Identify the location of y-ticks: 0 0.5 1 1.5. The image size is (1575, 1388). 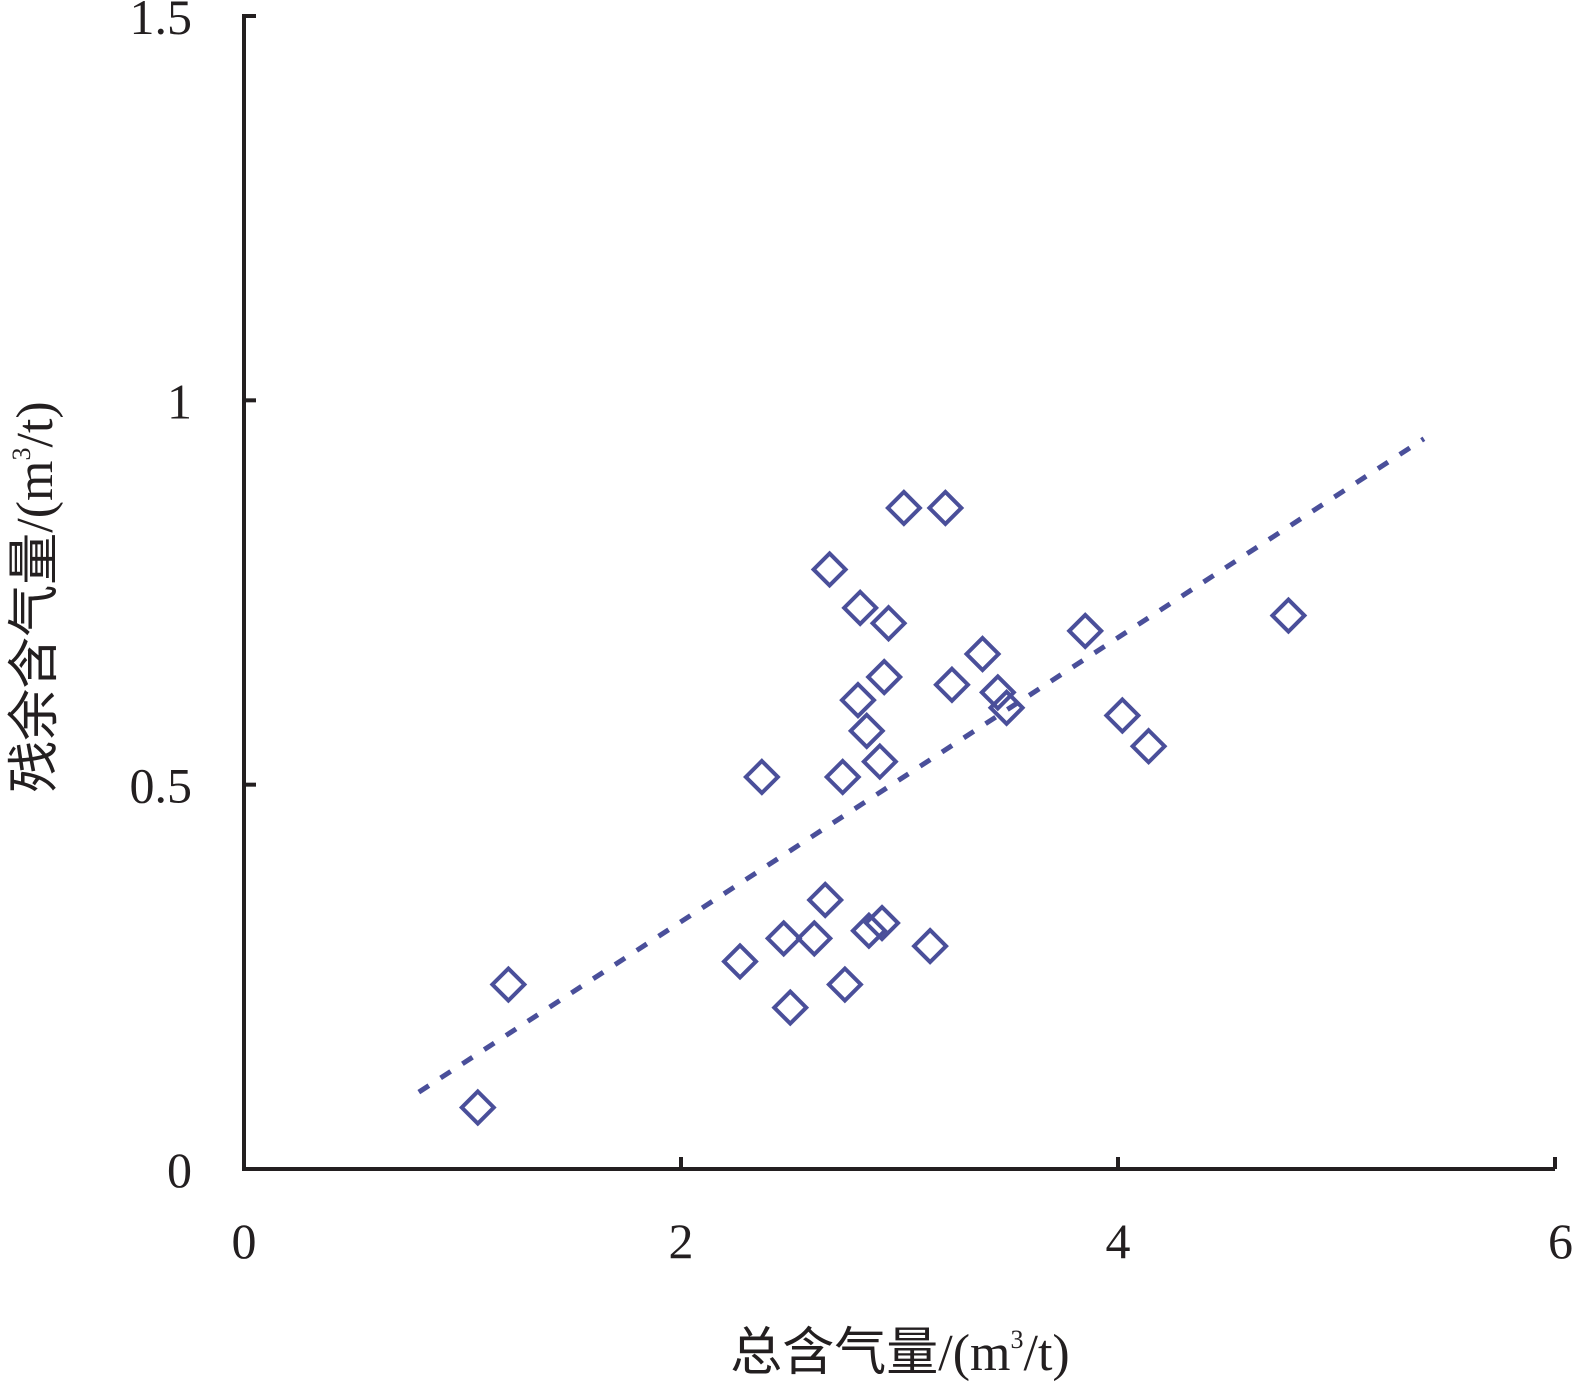
(193, 599).